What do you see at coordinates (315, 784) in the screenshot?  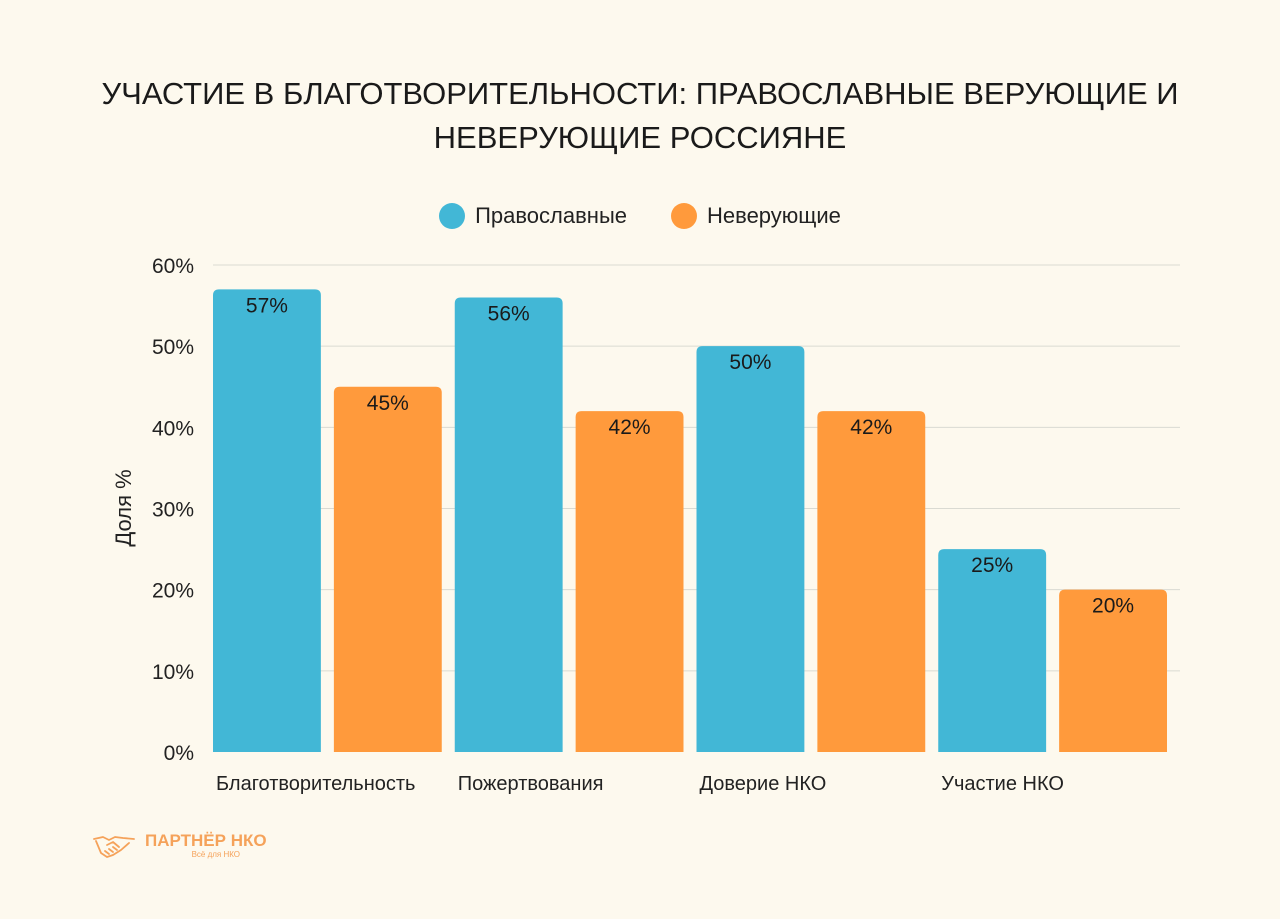 I see `x-tick-label: Благотворительность` at bounding box center [315, 784].